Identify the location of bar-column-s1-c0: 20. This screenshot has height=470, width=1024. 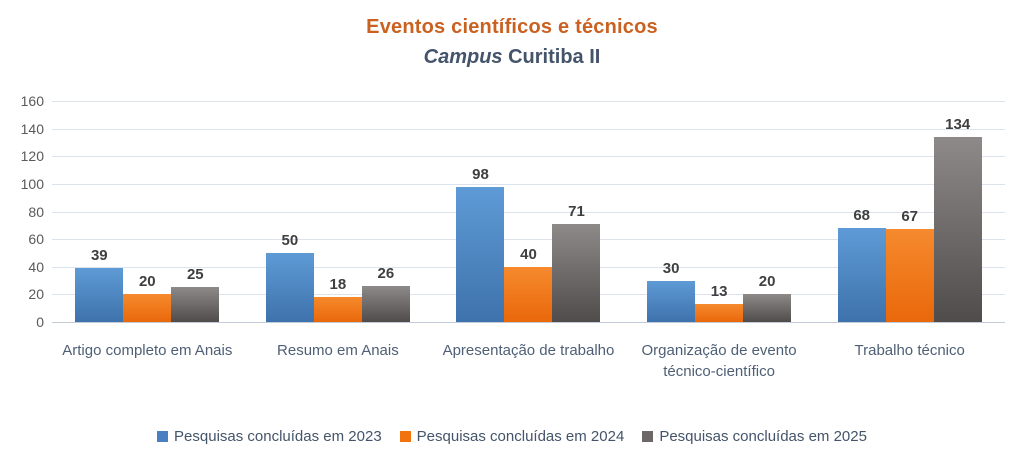
(147, 211).